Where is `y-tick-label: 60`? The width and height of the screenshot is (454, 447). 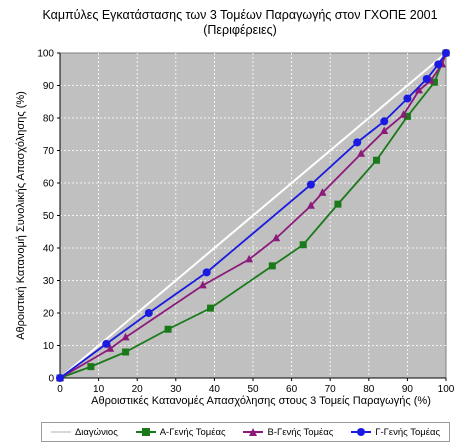
y-tick-label: 60 is located at coordinates (49, 184).